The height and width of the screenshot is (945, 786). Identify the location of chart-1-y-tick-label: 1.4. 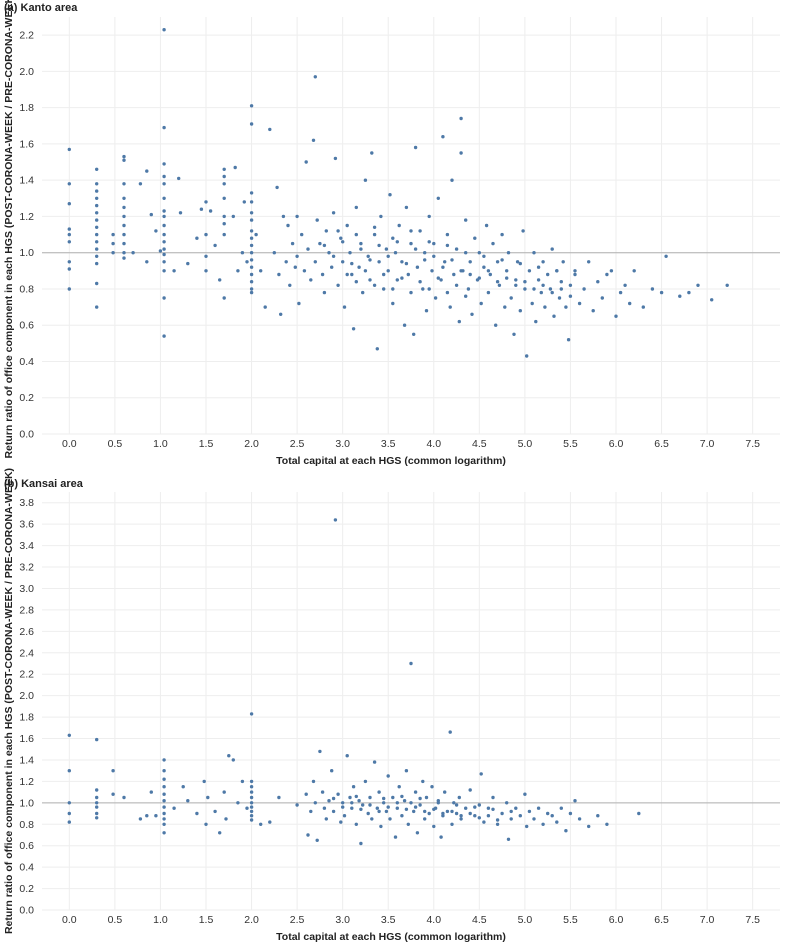
(26, 181).